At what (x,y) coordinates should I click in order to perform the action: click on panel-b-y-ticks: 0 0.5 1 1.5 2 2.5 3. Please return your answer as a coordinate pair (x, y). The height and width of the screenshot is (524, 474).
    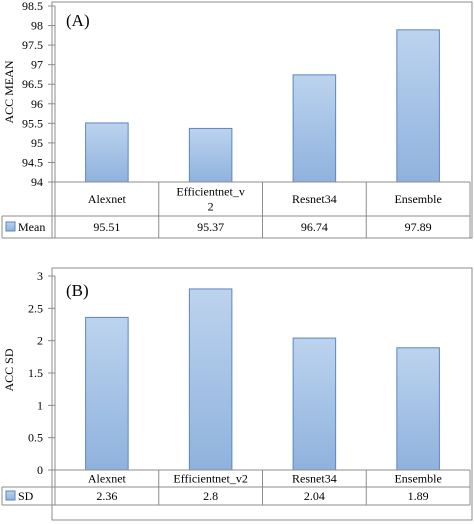
    Looking at the image, I should click on (42, 373).